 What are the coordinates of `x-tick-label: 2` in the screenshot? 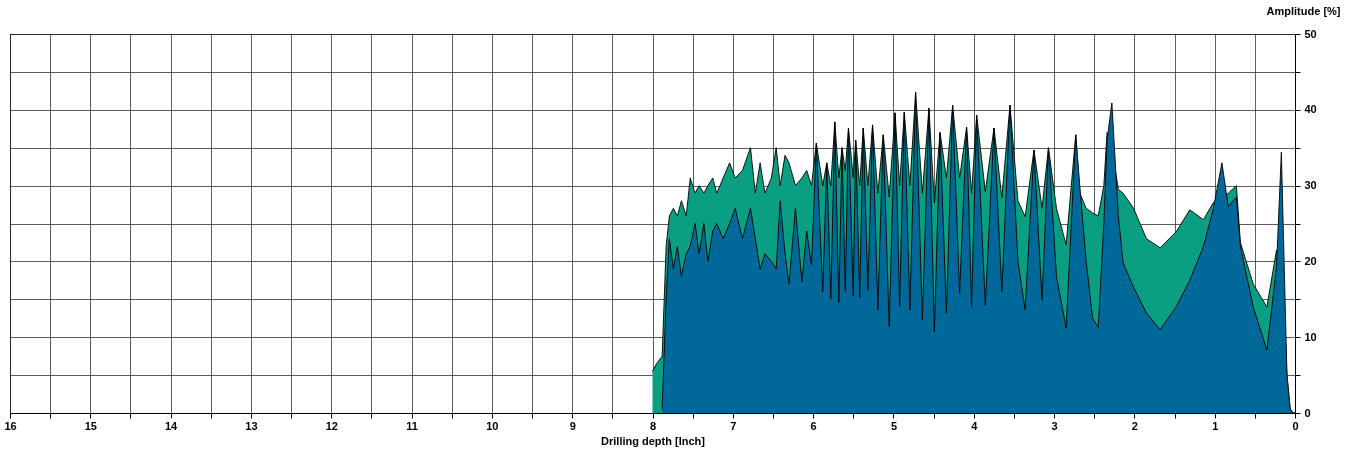 It's located at (1134, 425).